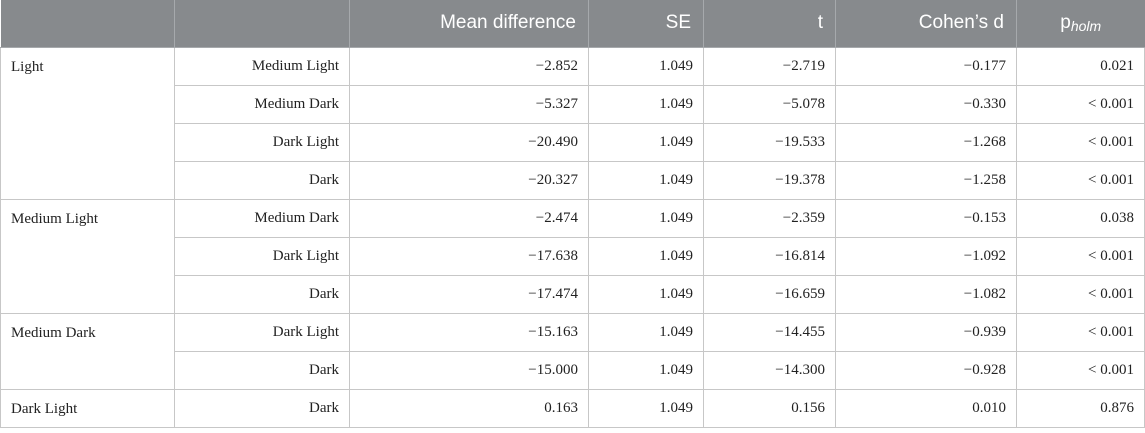 The image size is (1145, 433). What do you see at coordinates (769, 180) in the screenshot?
I see `t-cell: −19.378` at bounding box center [769, 180].